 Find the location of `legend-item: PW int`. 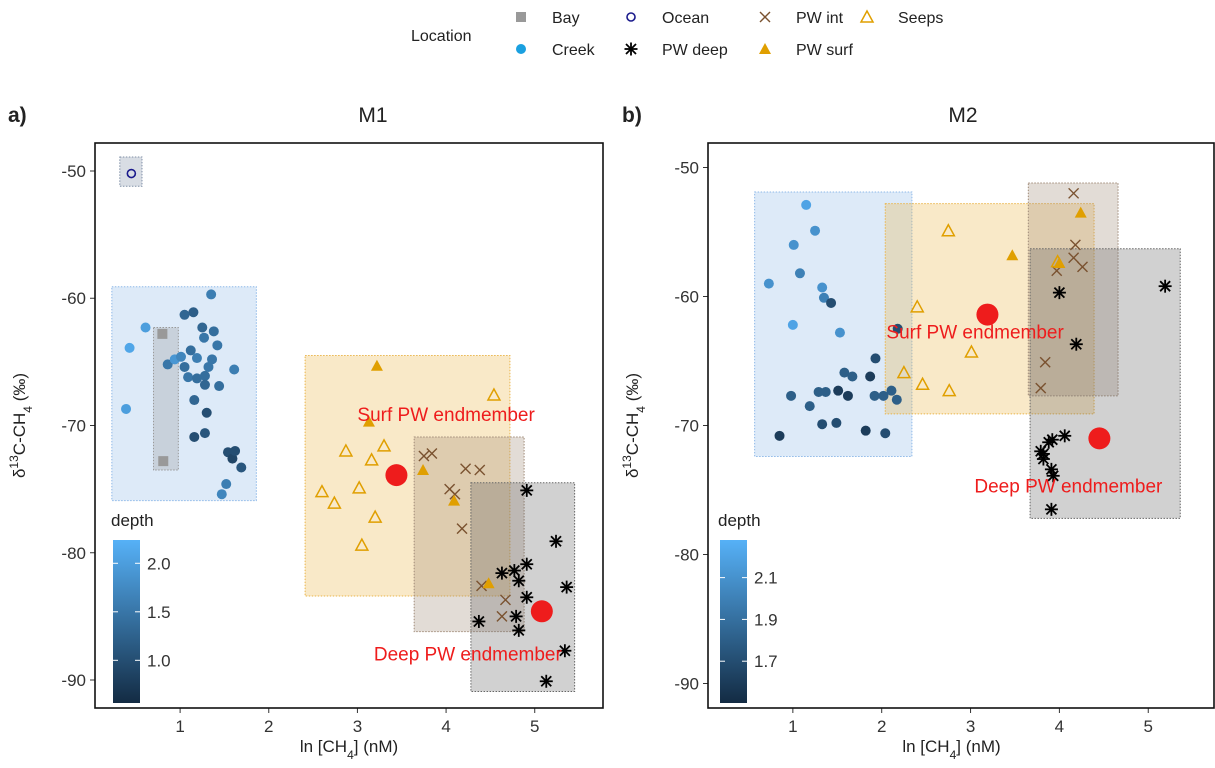

legend-item: PW int is located at coordinates (801, 18).